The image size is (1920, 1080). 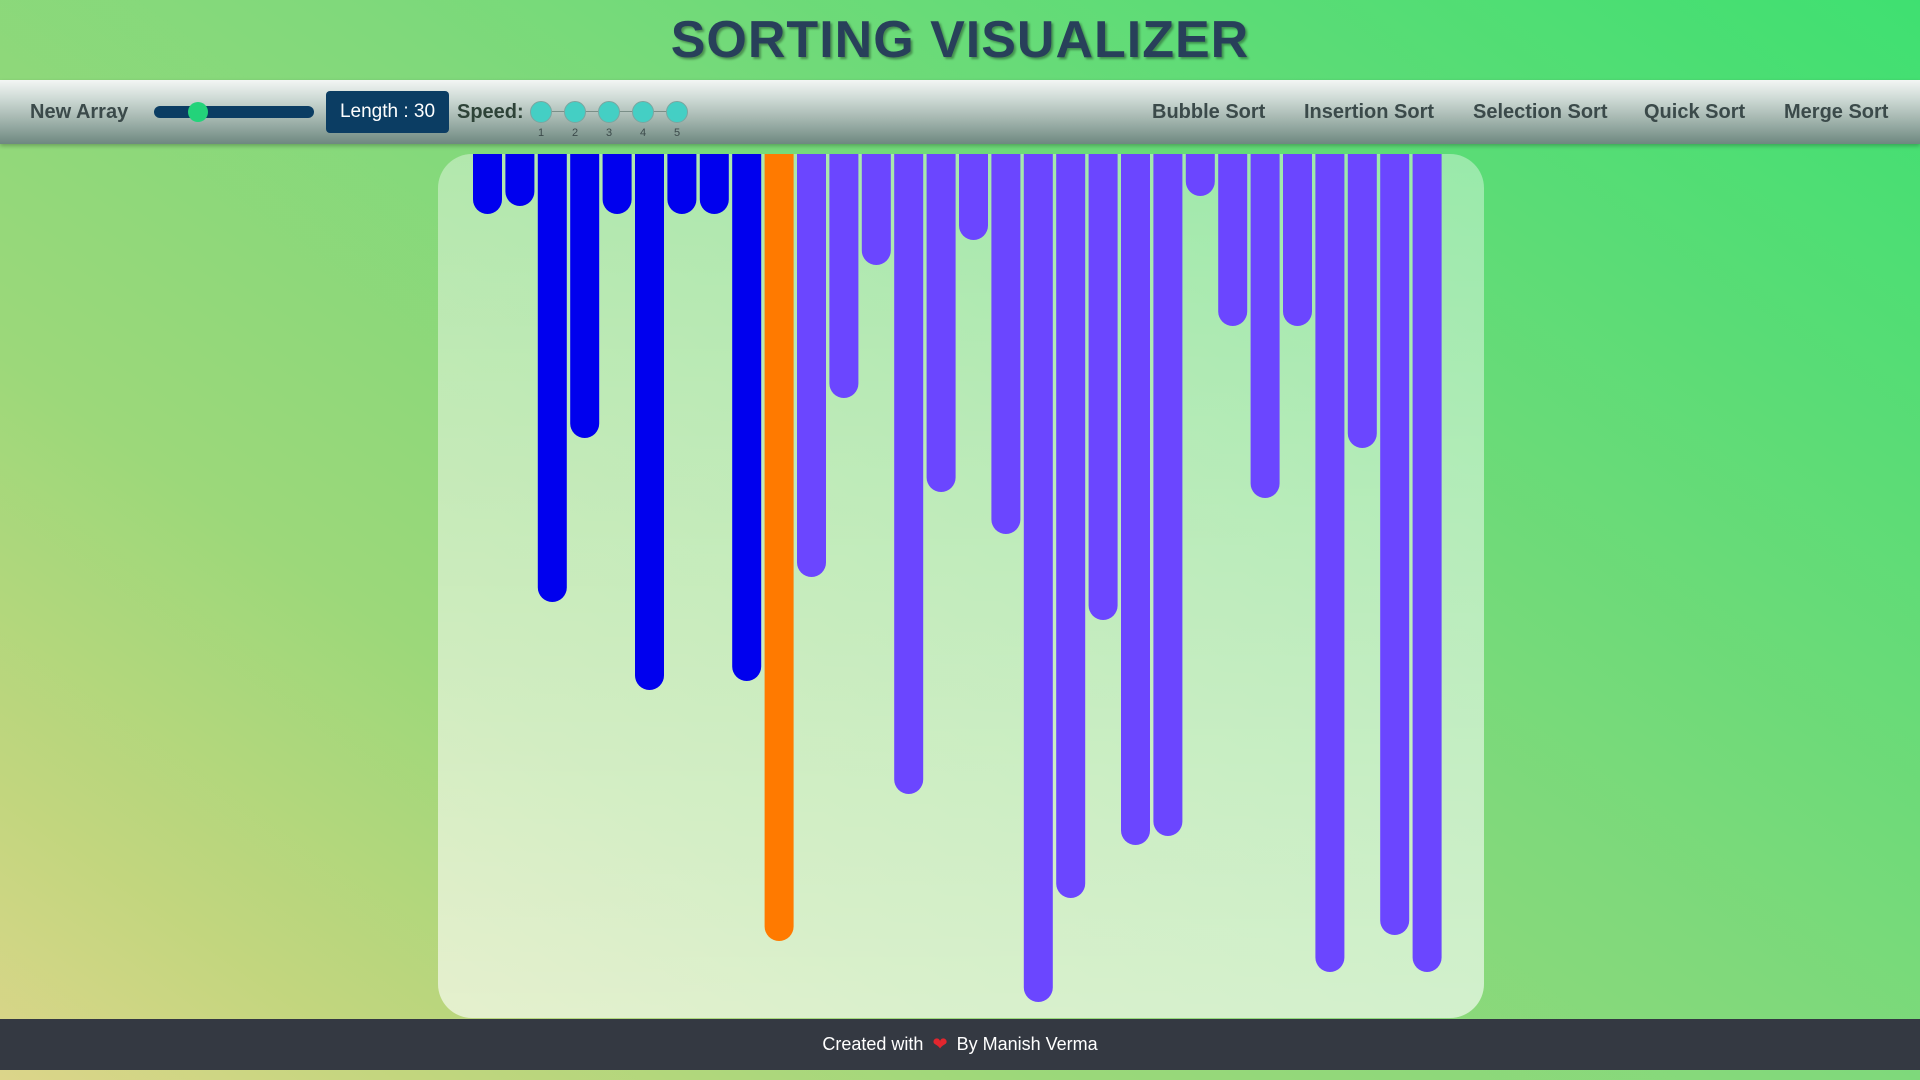 I want to click on length-display: Length : 30, so click(x=387, y=112).